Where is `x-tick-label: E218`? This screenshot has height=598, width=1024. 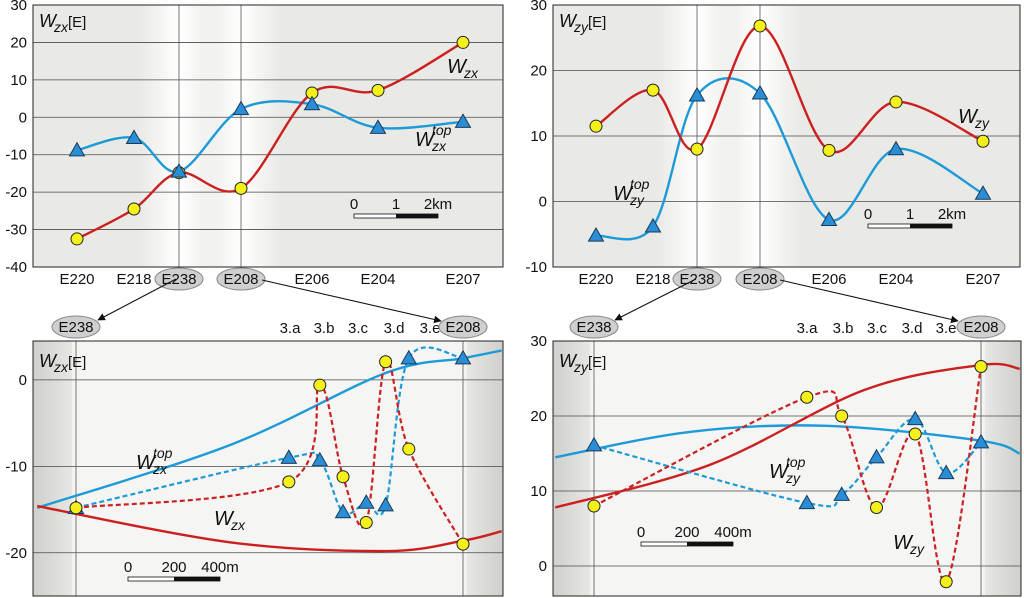
x-tick-label: E218 is located at coordinates (652, 279).